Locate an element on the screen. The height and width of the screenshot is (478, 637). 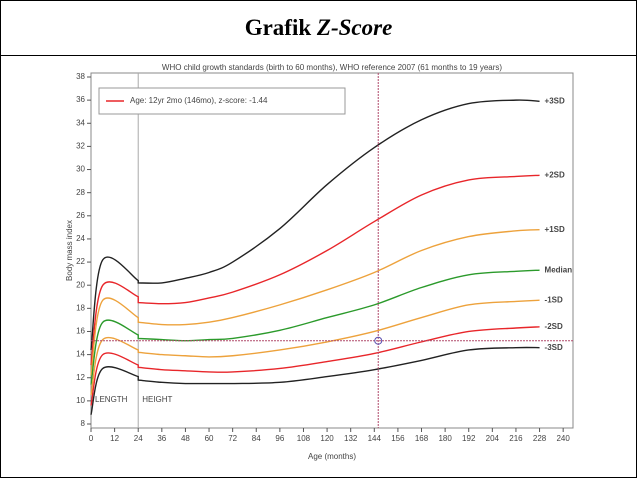
series-label: -2SD is located at coordinates (554, 326).